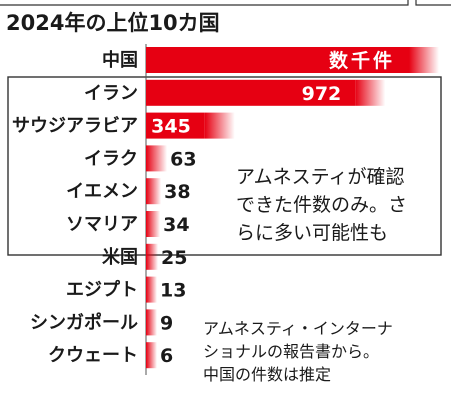 The image size is (451, 415). What do you see at coordinates (84, 322) in the screenshot?
I see `category-label: シンガポール` at bounding box center [84, 322].